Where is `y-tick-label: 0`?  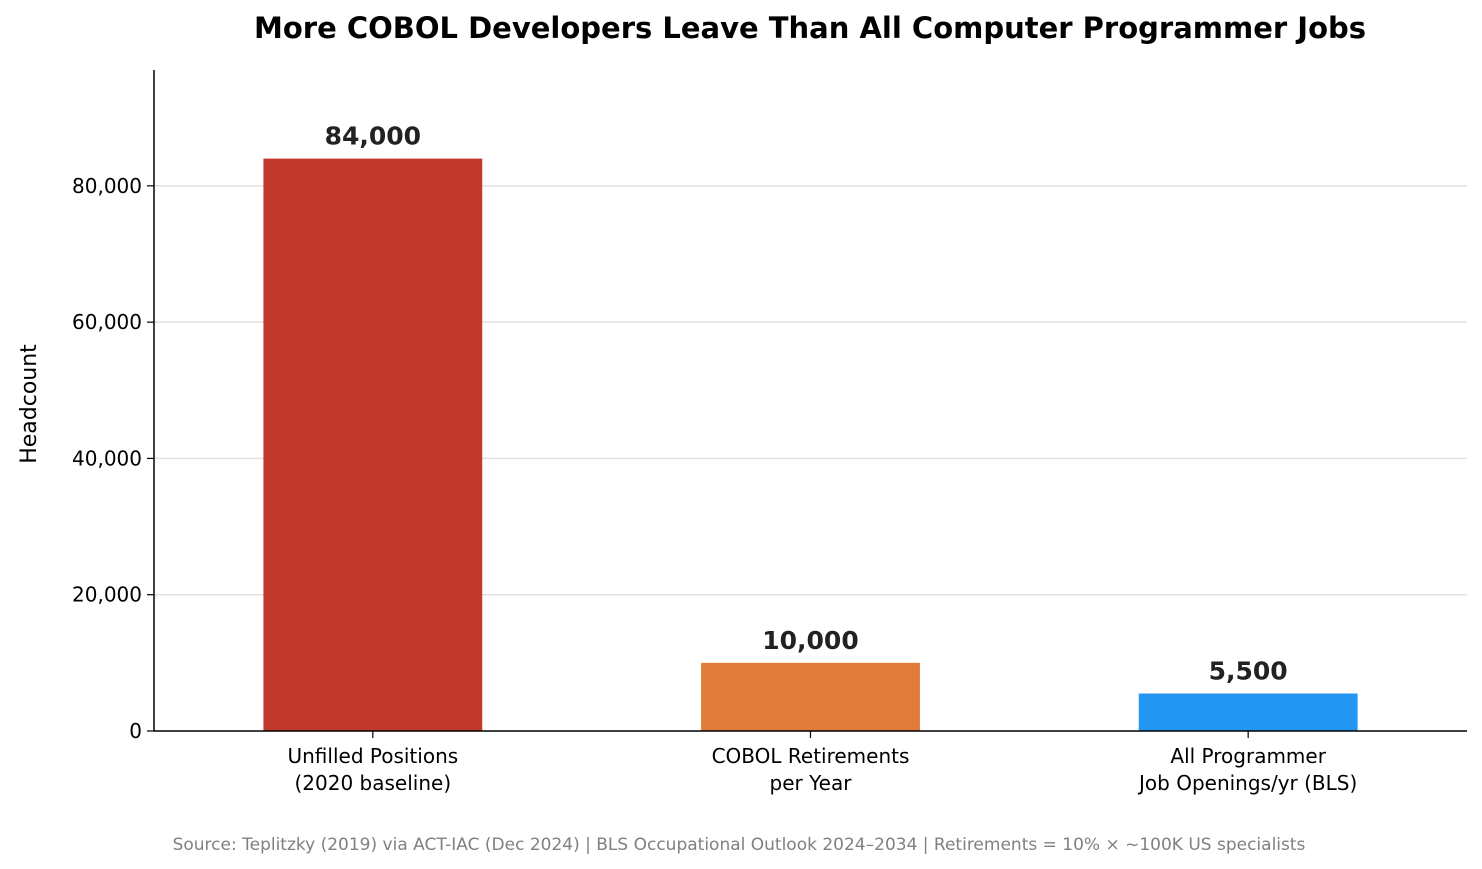
y-tick-label: 0 is located at coordinates (135, 731).